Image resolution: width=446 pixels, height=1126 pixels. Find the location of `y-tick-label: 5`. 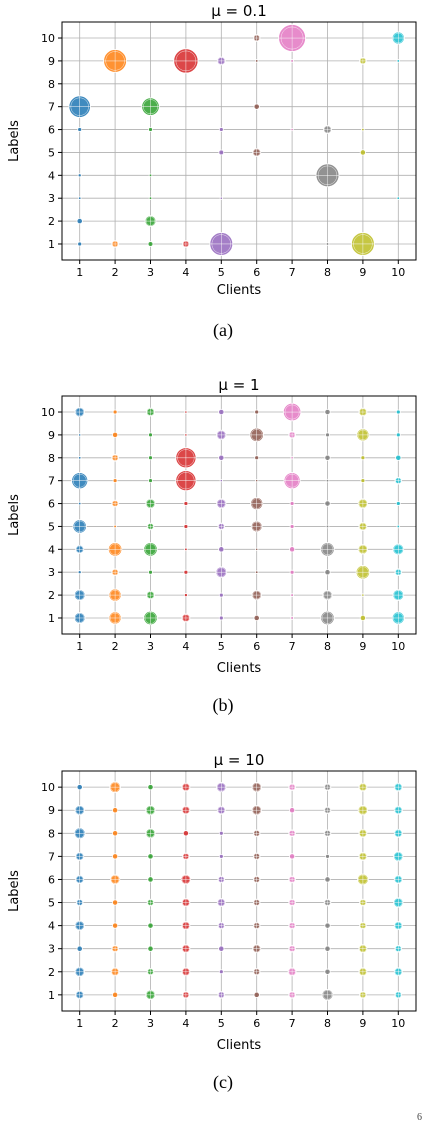

y-tick-label: 5 is located at coordinates (51, 526).